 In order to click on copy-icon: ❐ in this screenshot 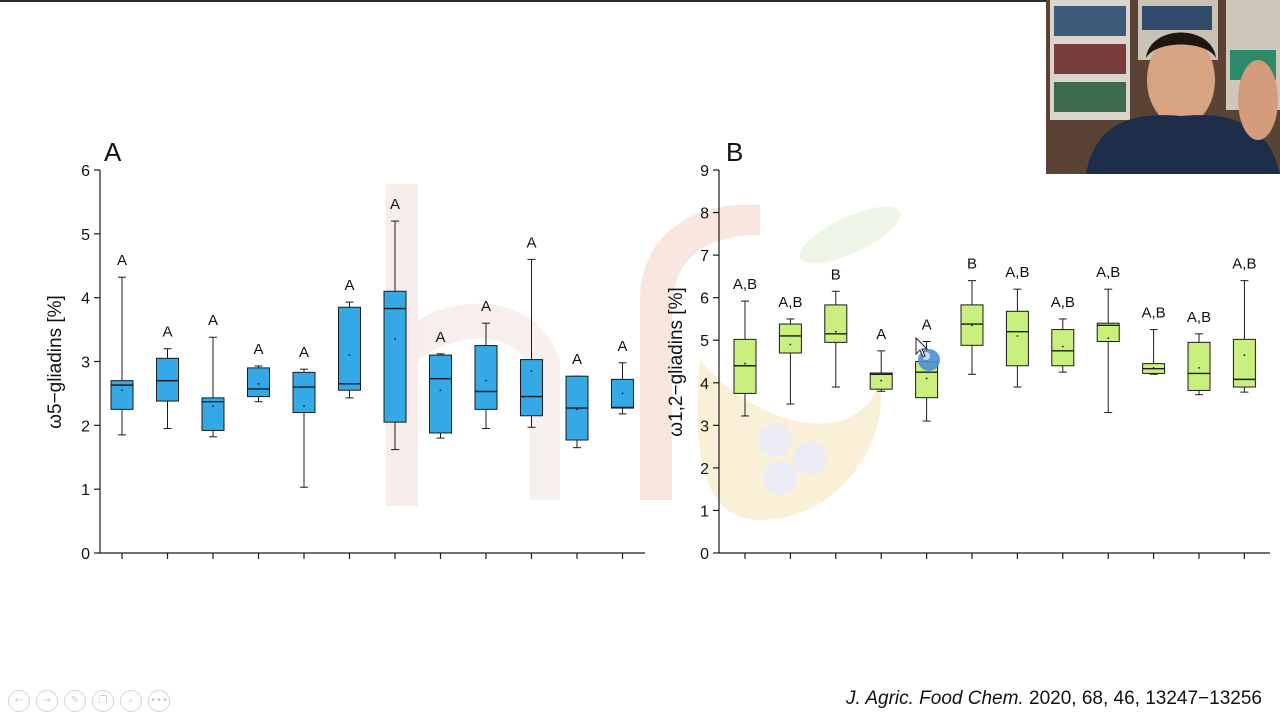, I will do `click(103, 701)`.